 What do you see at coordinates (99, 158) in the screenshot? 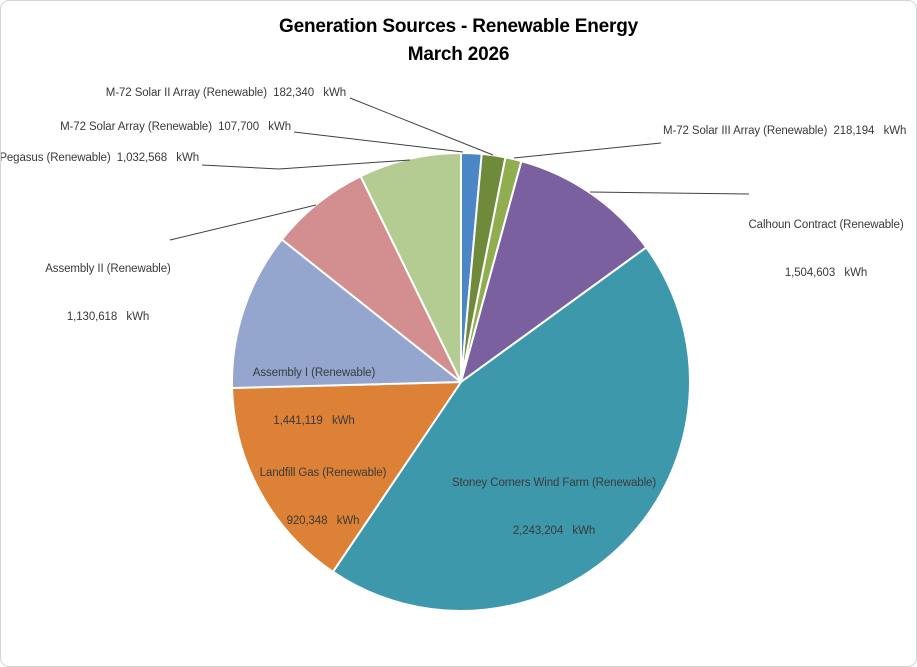
I see `data-label-pegasus: Pegasus (Renewable) 1,032,568 kWh` at bounding box center [99, 158].